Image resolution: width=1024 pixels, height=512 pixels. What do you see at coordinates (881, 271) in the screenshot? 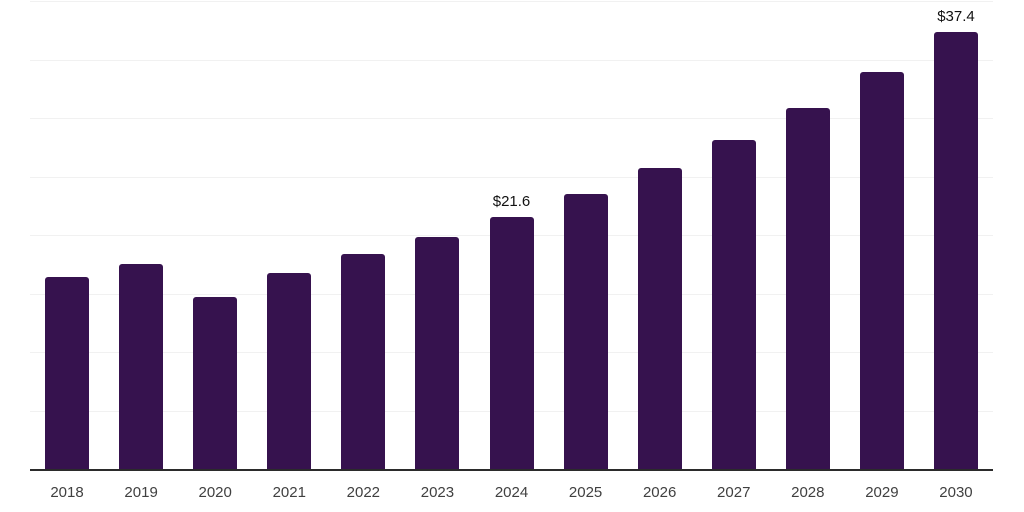
I see `bar-2029` at bounding box center [881, 271].